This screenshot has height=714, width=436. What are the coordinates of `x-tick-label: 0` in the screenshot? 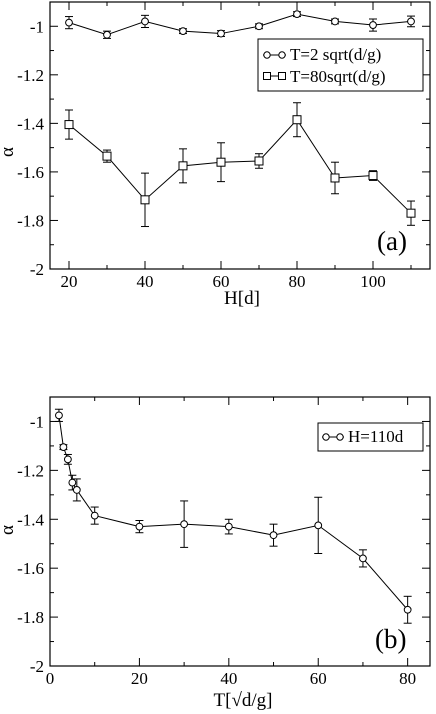 It's located at (50, 678).